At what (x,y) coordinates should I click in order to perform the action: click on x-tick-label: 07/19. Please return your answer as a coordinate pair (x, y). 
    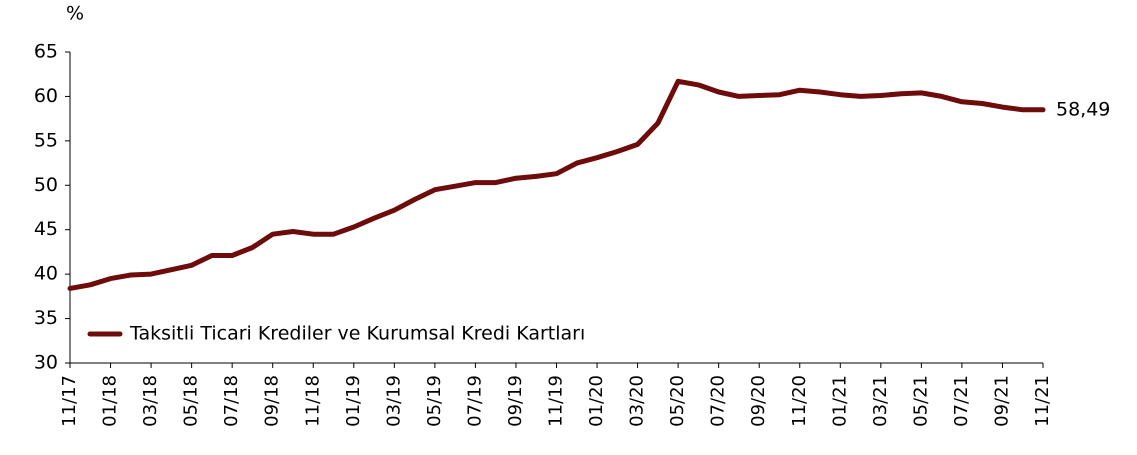
    Looking at the image, I should click on (474, 401).